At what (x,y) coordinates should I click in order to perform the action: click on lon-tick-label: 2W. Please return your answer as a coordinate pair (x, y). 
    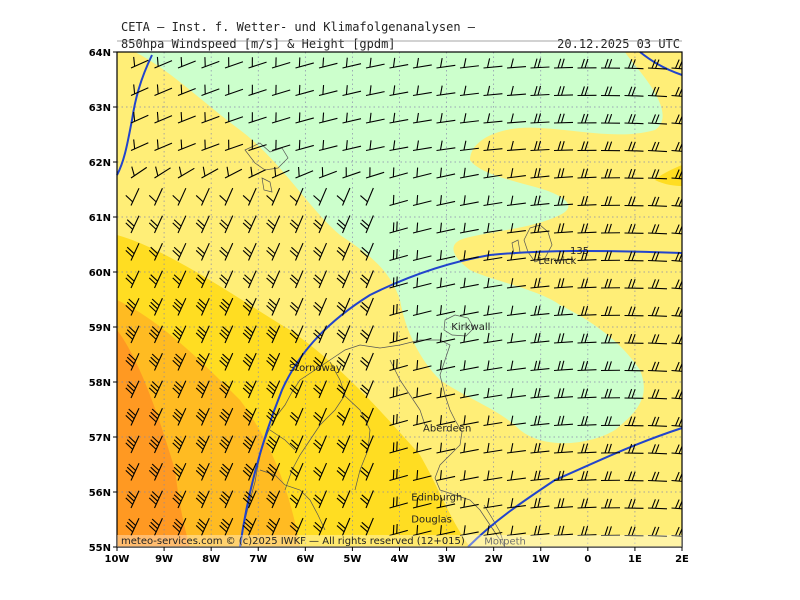
    Looking at the image, I should click on (494, 559).